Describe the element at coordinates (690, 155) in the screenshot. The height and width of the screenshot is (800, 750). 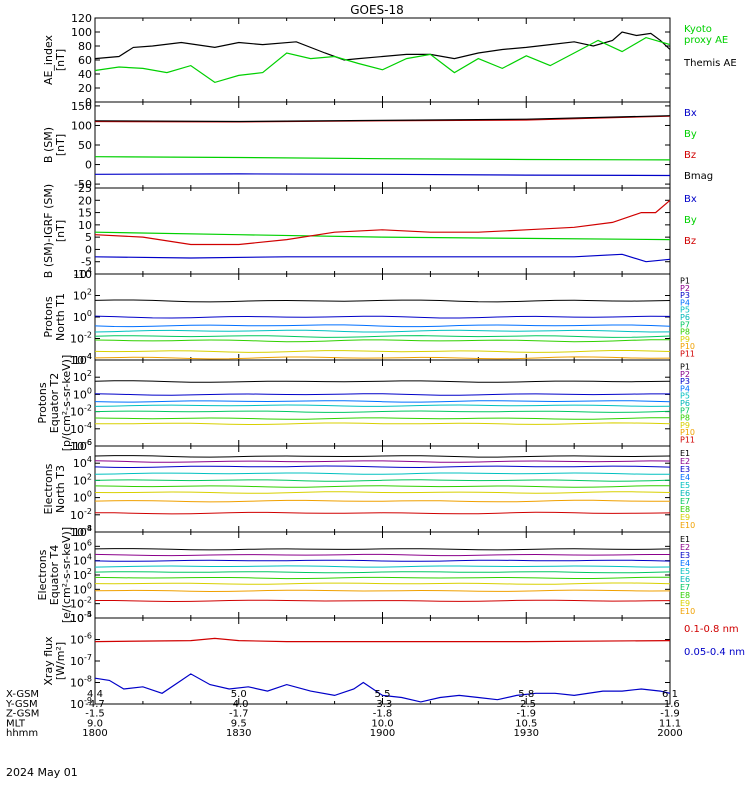
I see `legend-label: Bz` at that location.